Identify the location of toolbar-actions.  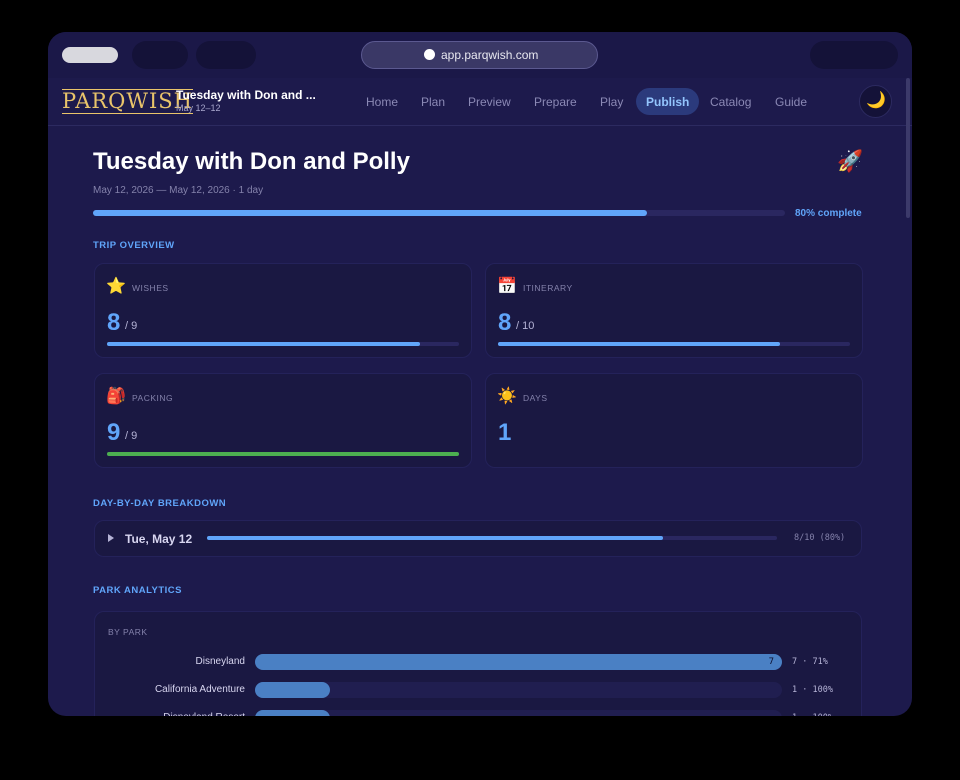
(854, 55).